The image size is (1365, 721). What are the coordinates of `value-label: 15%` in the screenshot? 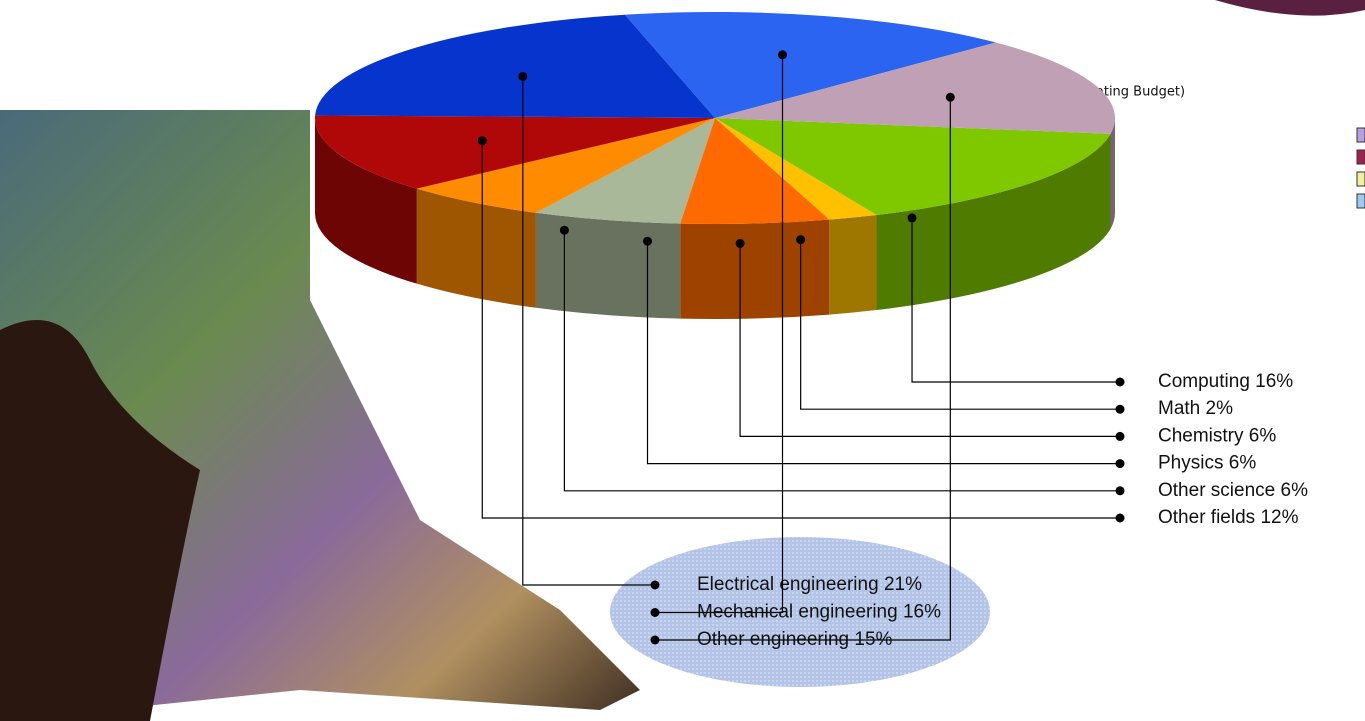 It's located at (873, 639).